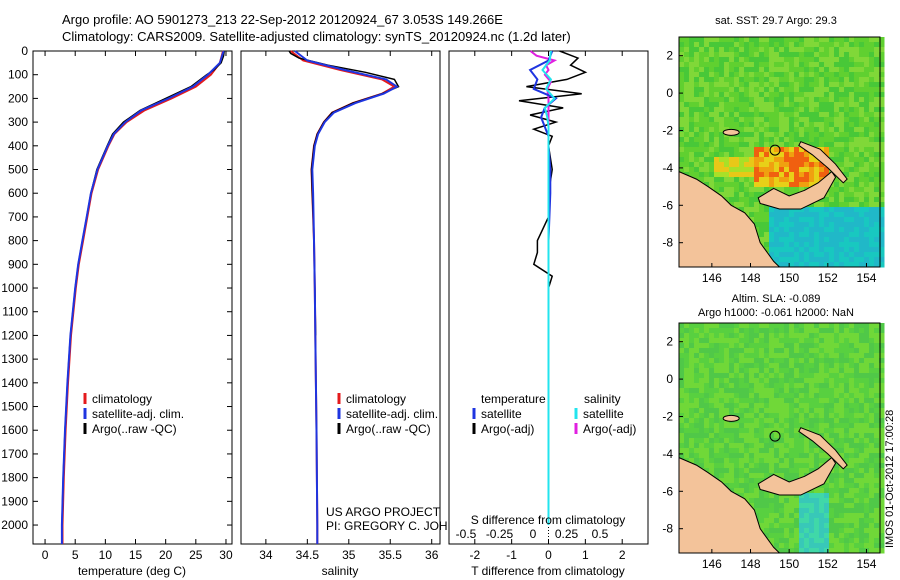  Describe the element at coordinates (776, 299) in the screenshot. I see `sla-map-title: Altim. SLA: -0.089` at that location.